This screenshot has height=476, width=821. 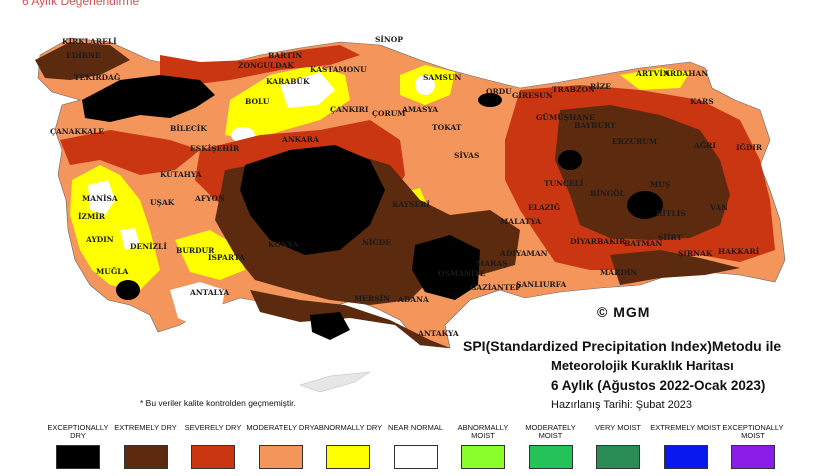 I want to click on legend-label: EXTREMELY DRY, so click(x=145, y=427).